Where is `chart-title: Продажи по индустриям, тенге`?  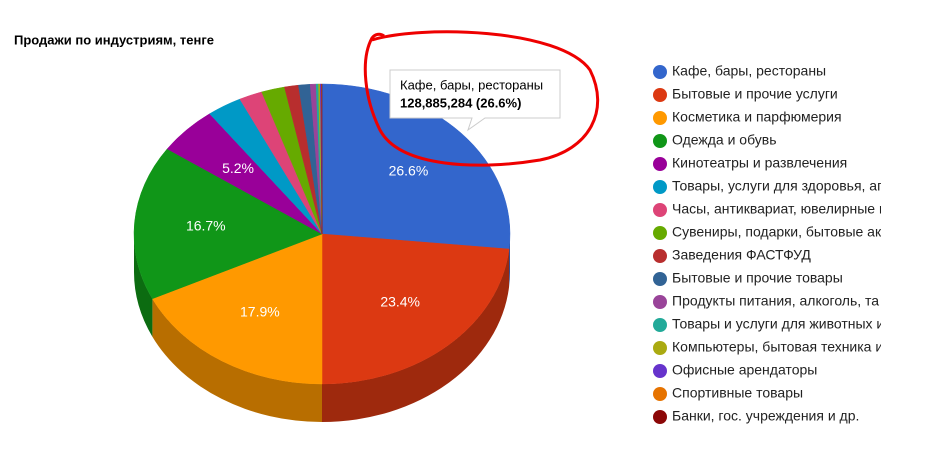
chart-title: Продажи по индустриям, тенге is located at coordinates (114, 39).